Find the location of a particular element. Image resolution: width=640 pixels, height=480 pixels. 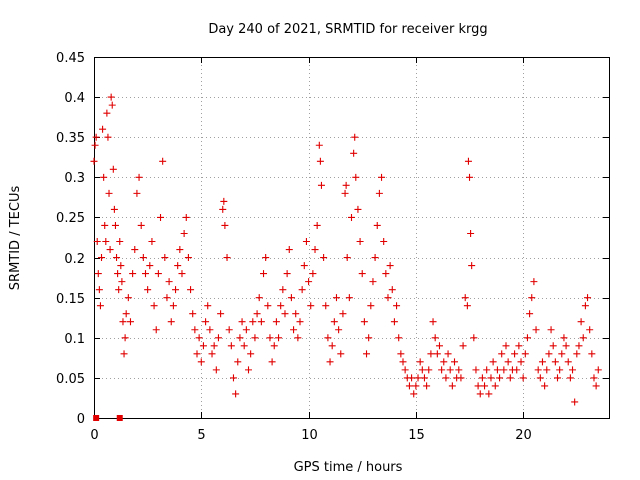

y-tick-label: 0.25 is located at coordinates (70, 218).